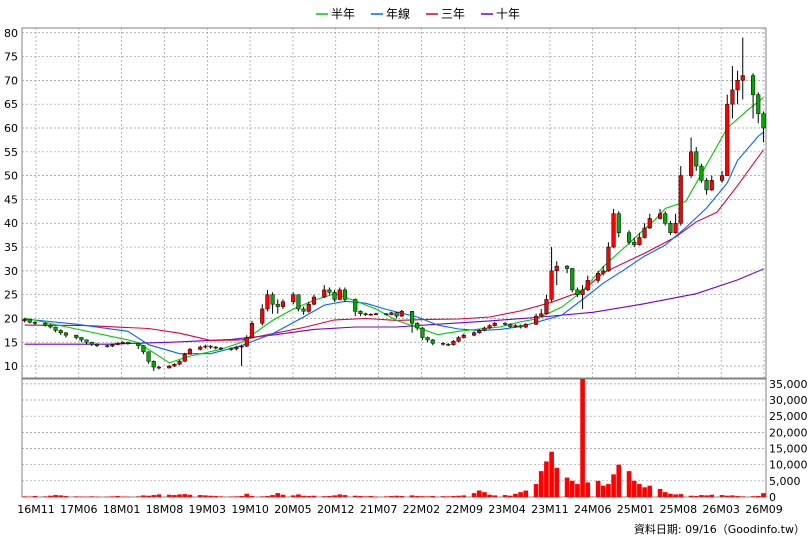 The width and height of the screenshot is (808, 540). Describe the element at coordinates (11, 366) in the screenshot. I see `price-tick-label: 10` at that location.